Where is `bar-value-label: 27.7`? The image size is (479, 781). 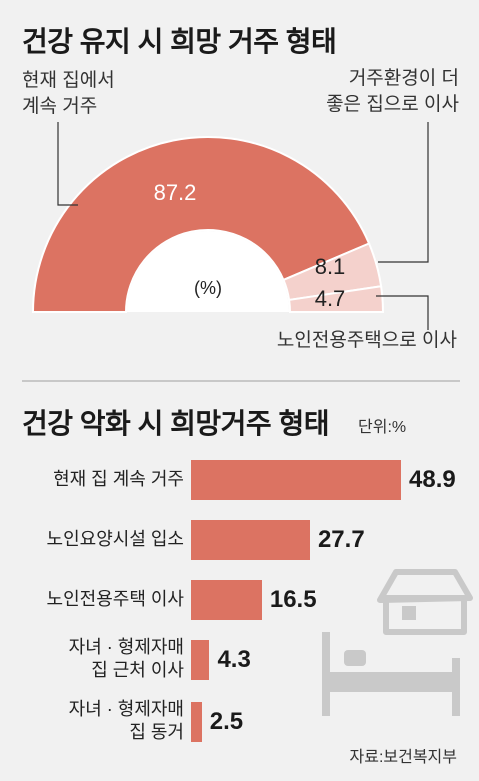 bar-value-label: 27.7 is located at coordinates (341, 539).